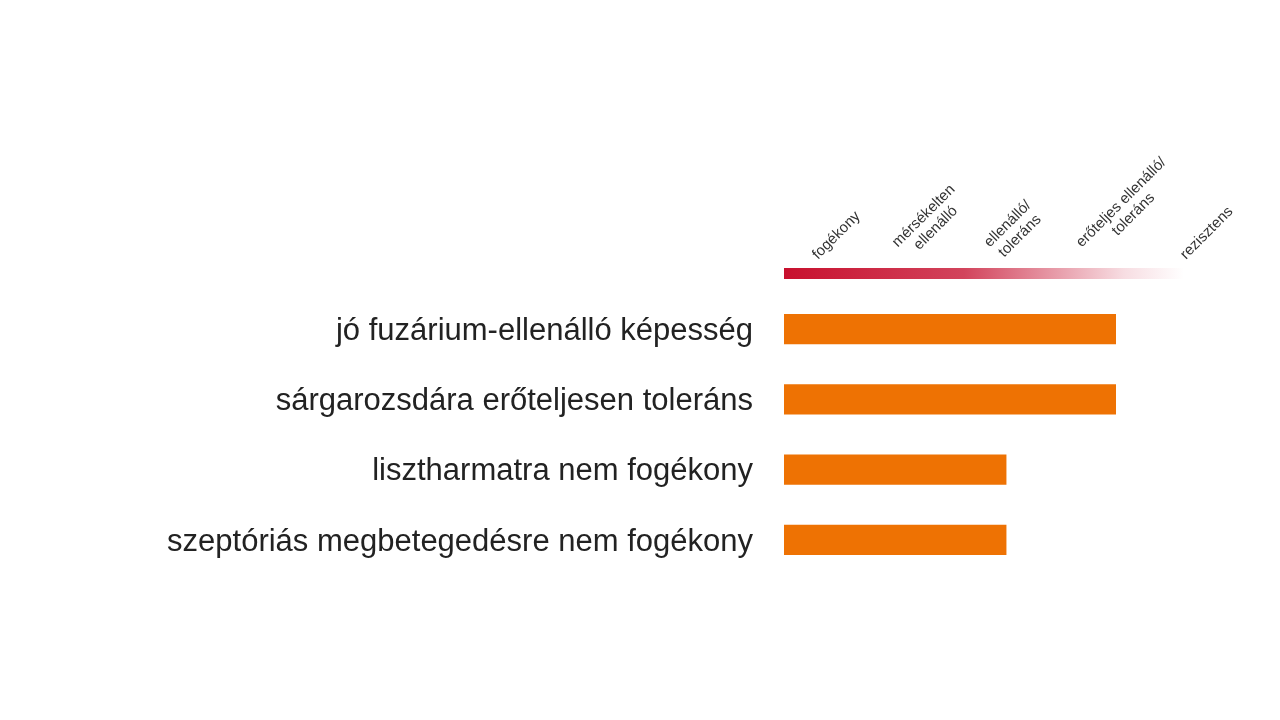  What do you see at coordinates (514, 400) in the screenshot?
I see `y-tick-label: sárgarozsdára erőteljesen toleráns` at bounding box center [514, 400].